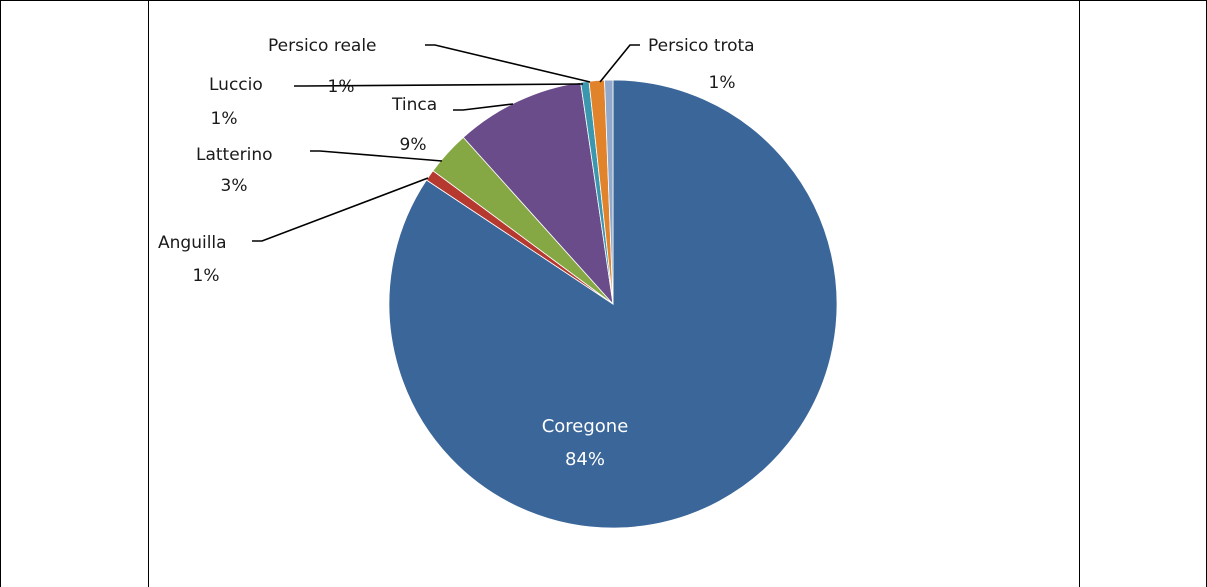 Image resolution: width=1207 pixels, height=587 pixels. Describe the element at coordinates (340, 209) in the screenshot. I see `leader-line-anguilla` at that location.